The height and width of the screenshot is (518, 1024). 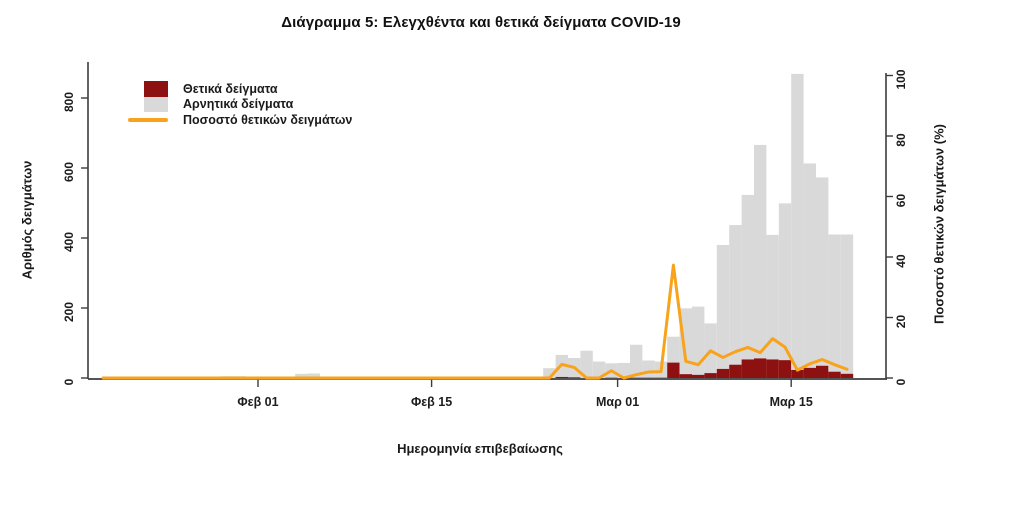 I want to click on y-right-tick-label: 100, so click(x=901, y=79).